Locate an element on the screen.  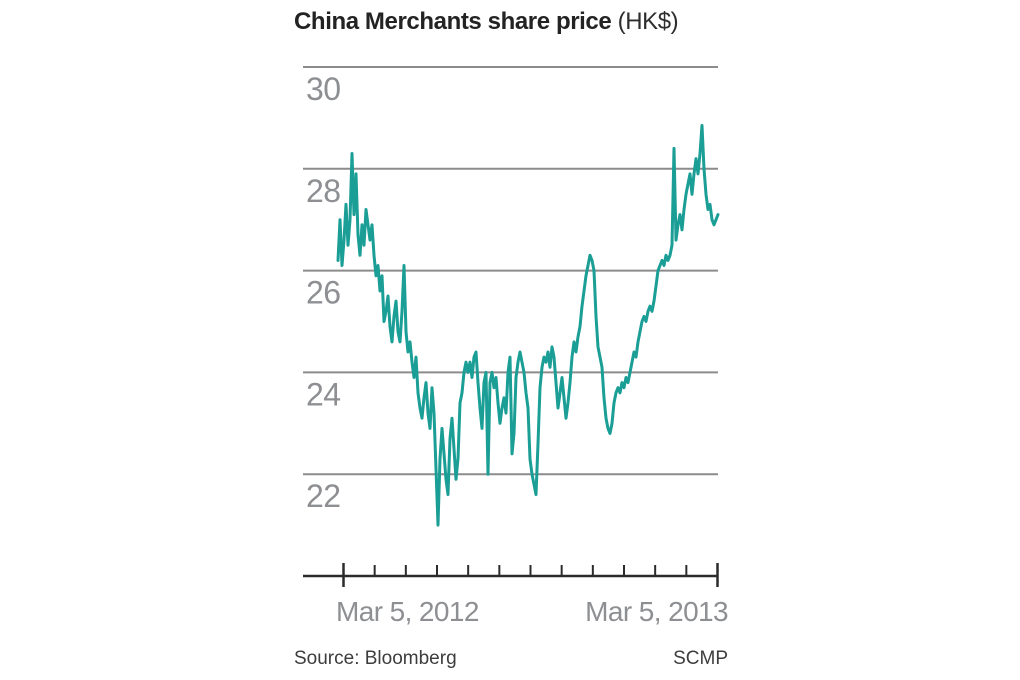
y-tick-label: 22 is located at coordinates (323, 496).